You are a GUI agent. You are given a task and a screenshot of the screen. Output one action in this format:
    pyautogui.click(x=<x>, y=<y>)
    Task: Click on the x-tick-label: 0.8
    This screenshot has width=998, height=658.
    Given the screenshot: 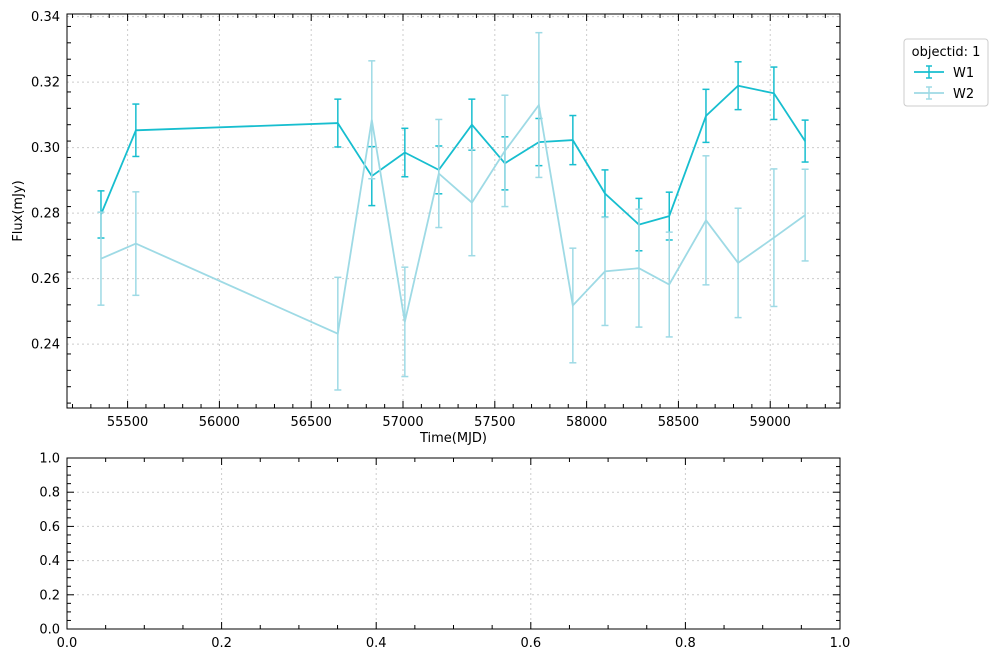 What is the action you would take?
    pyautogui.click(x=685, y=643)
    